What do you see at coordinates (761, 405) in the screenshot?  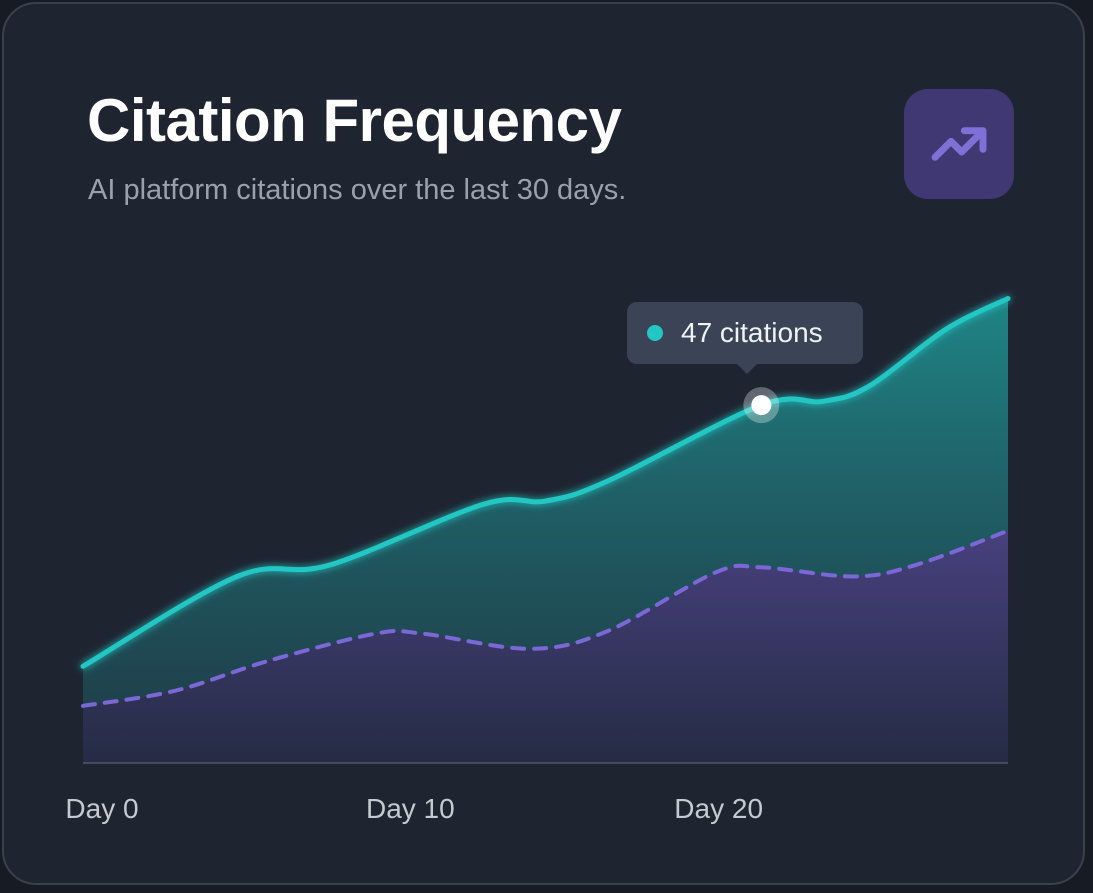 I see `highlight-point` at bounding box center [761, 405].